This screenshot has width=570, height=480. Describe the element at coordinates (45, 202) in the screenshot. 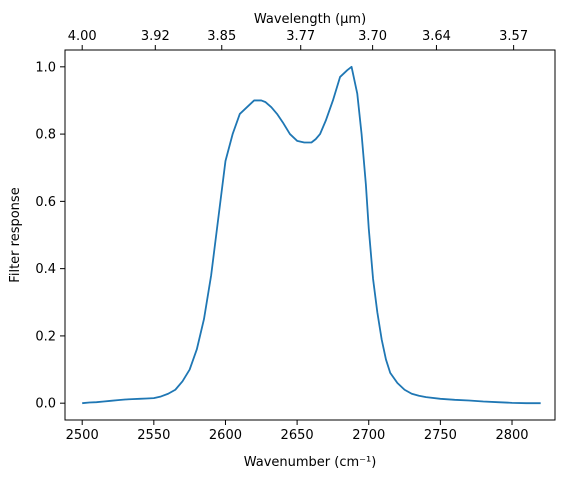

I see `y-tick-label: 0.6` at that location.